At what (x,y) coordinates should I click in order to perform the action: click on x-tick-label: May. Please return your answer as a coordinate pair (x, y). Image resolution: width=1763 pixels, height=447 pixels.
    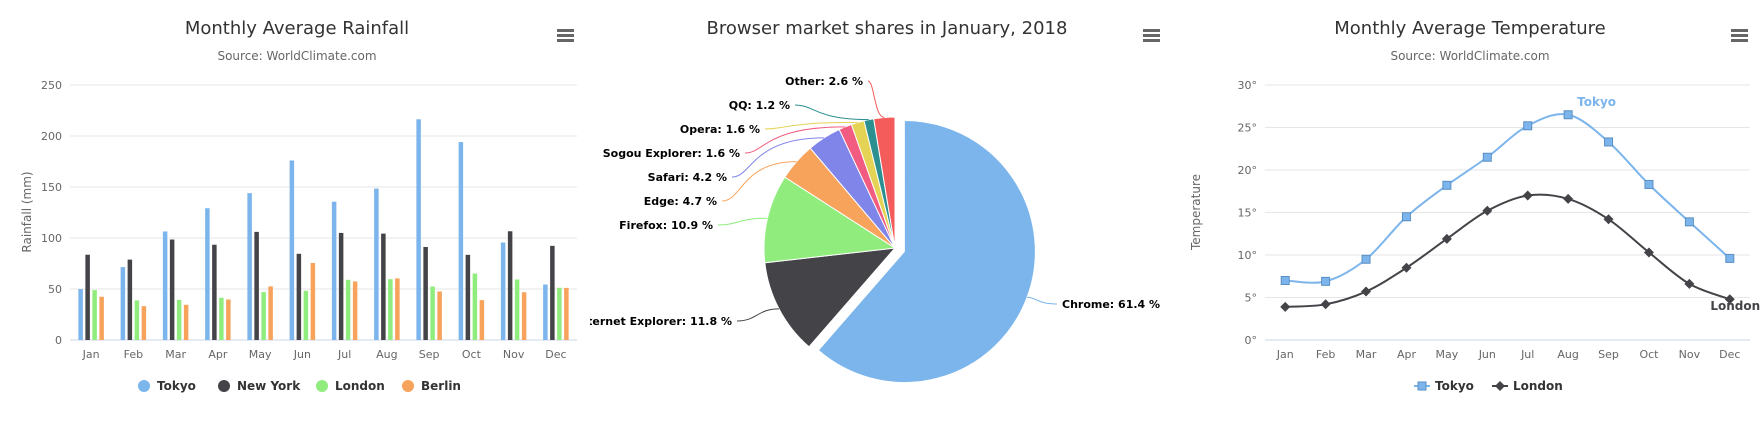
    Looking at the image, I should click on (260, 354).